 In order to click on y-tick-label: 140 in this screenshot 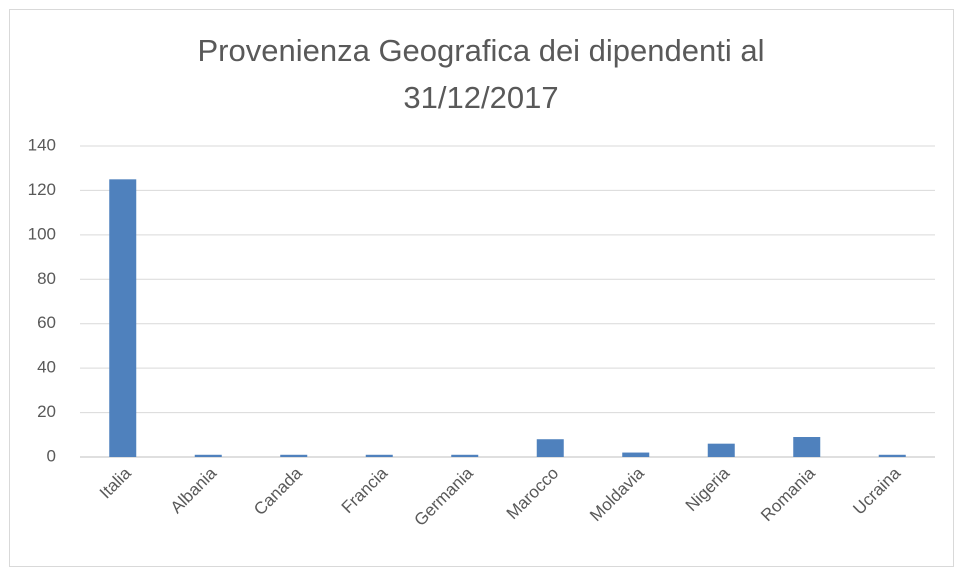, I will do `click(42, 144)`.